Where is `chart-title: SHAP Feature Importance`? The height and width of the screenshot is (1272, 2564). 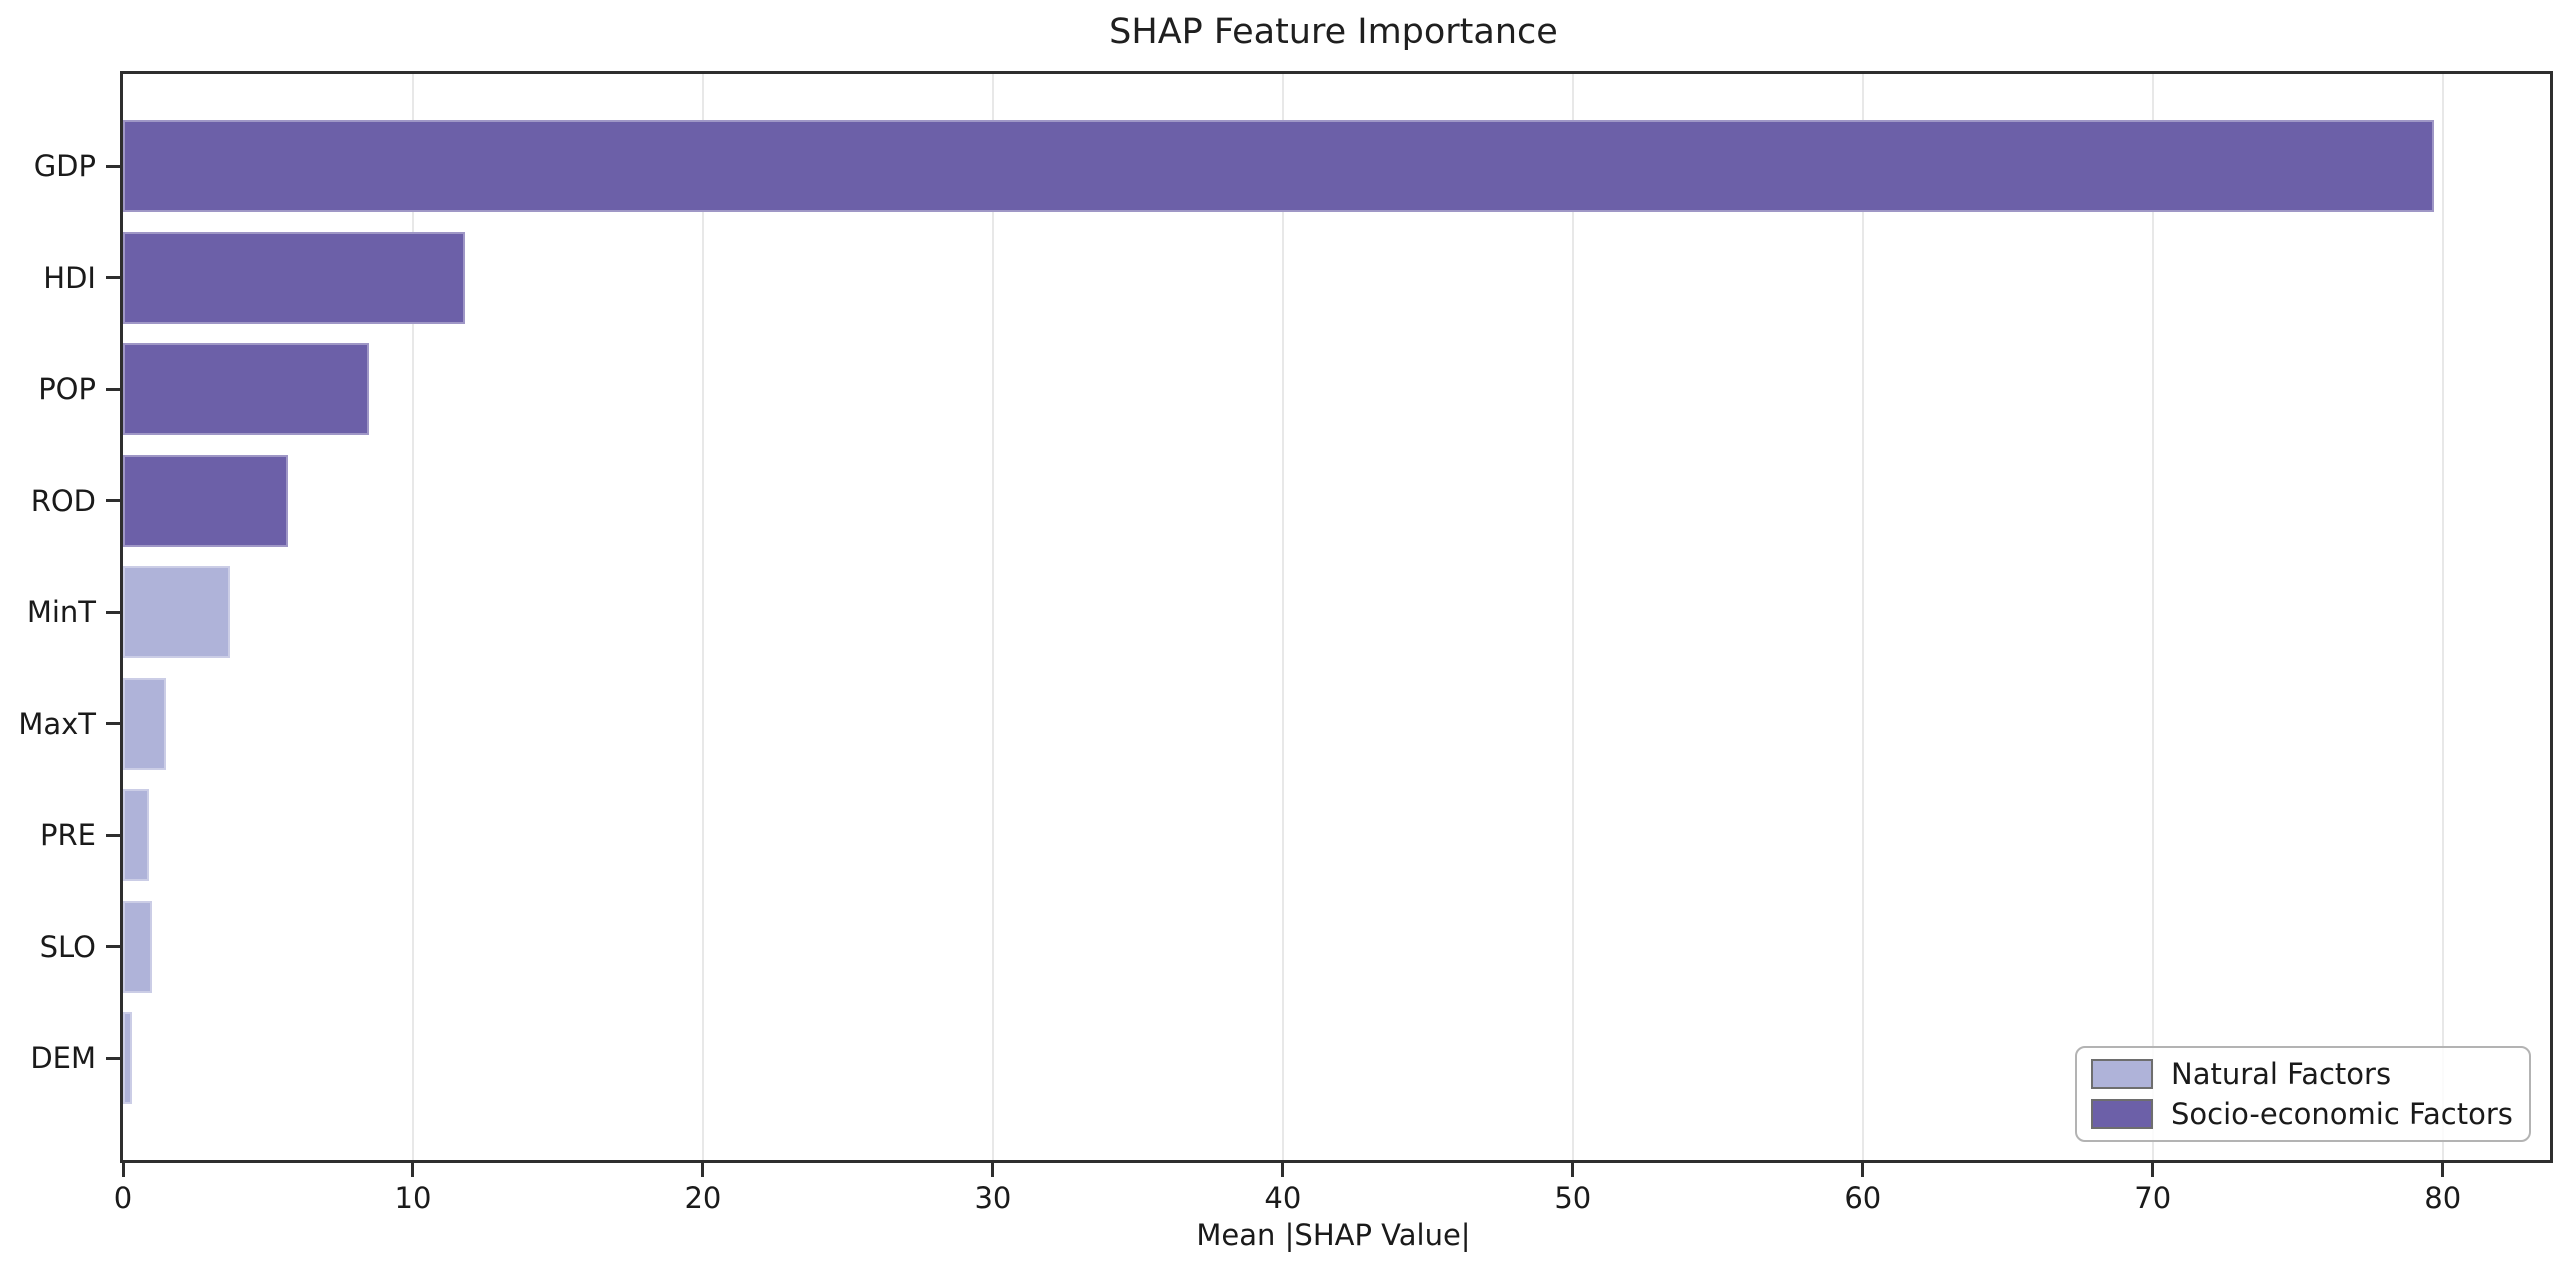
chart-title: SHAP Feature Importance is located at coordinates (1333, 32).